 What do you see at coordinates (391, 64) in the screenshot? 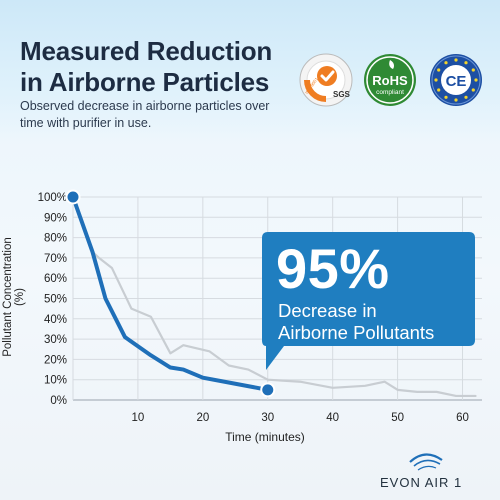
I see `leaf-icon` at bounding box center [391, 64].